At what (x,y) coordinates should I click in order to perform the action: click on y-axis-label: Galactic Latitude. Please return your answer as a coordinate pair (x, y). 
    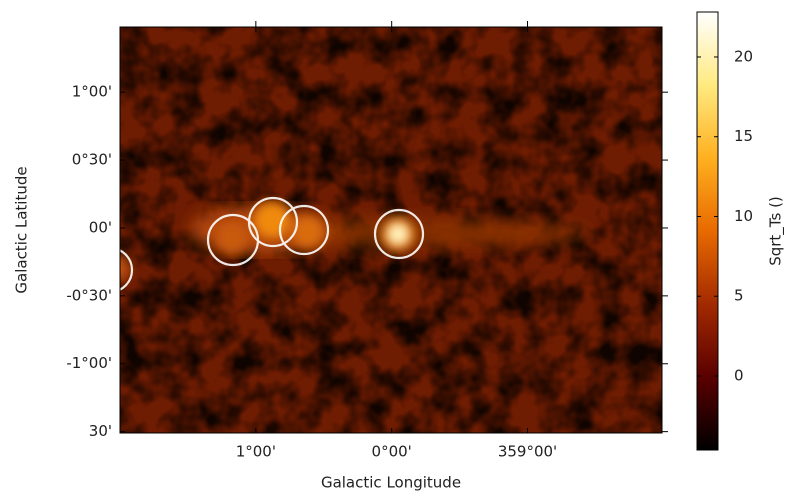
    Looking at the image, I should click on (22, 229).